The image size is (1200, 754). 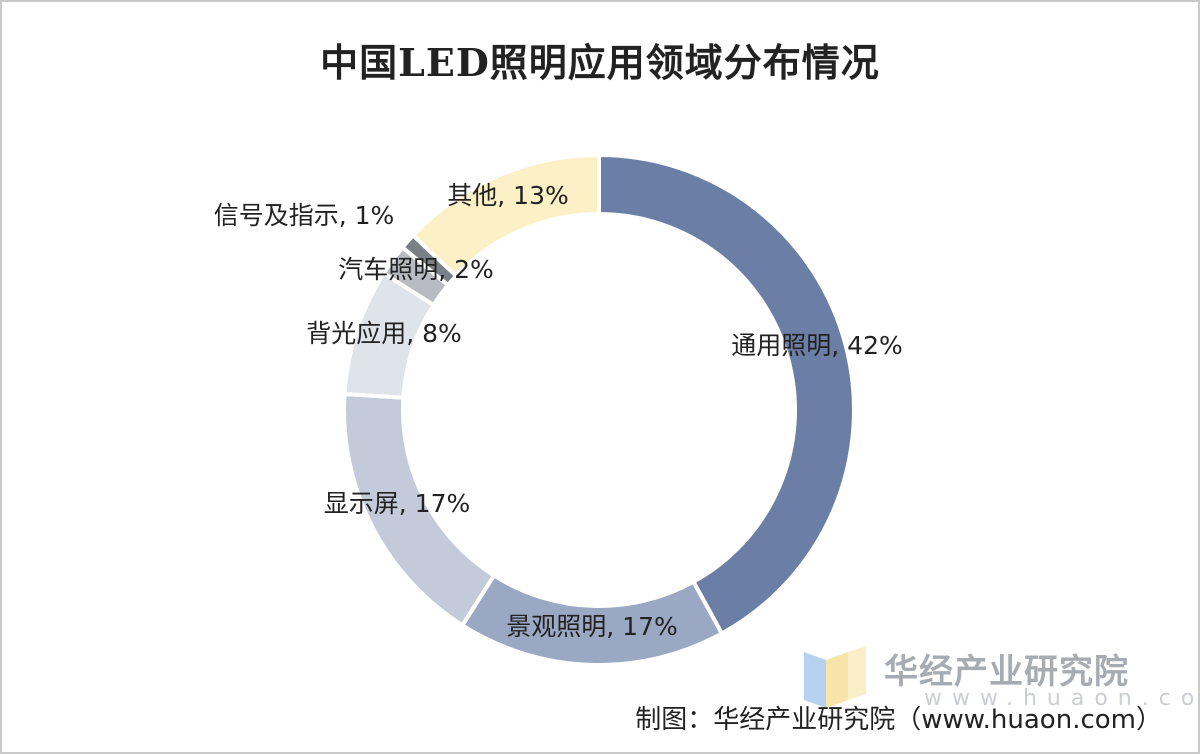 What do you see at coordinates (304, 215) in the screenshot?
I see `slice-label-5: 信号及指示, 1%` at bounding box center [304, 215].